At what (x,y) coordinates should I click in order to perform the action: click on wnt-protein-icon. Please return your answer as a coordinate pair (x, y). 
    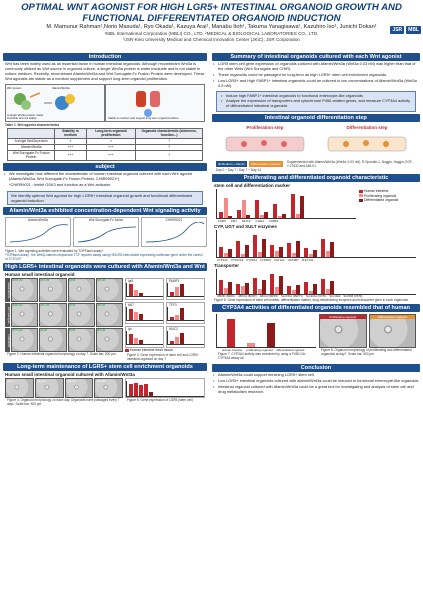
    Looking at the image, I should click on (44, 100).